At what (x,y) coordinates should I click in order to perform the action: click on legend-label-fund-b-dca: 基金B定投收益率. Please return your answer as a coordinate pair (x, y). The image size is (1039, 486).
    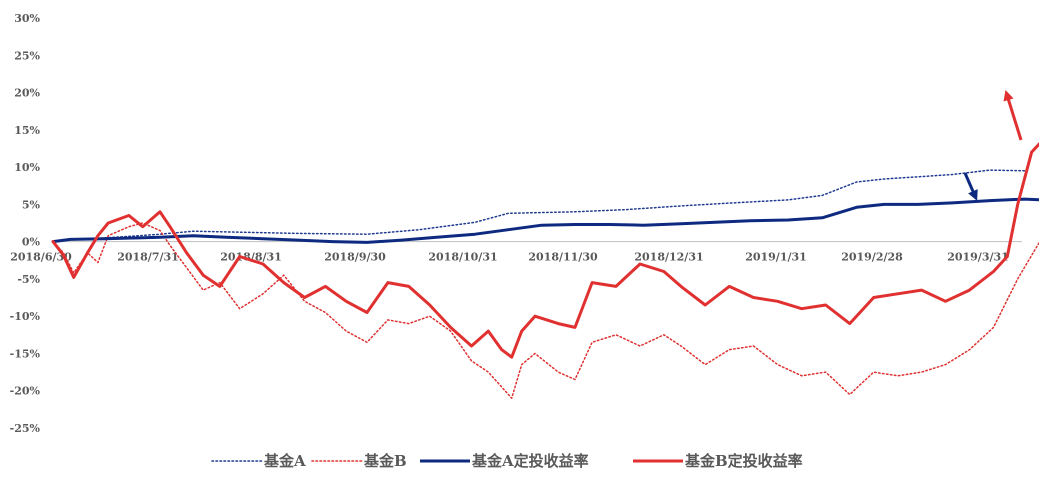
    Looking at the image, I should click on (743, 461).